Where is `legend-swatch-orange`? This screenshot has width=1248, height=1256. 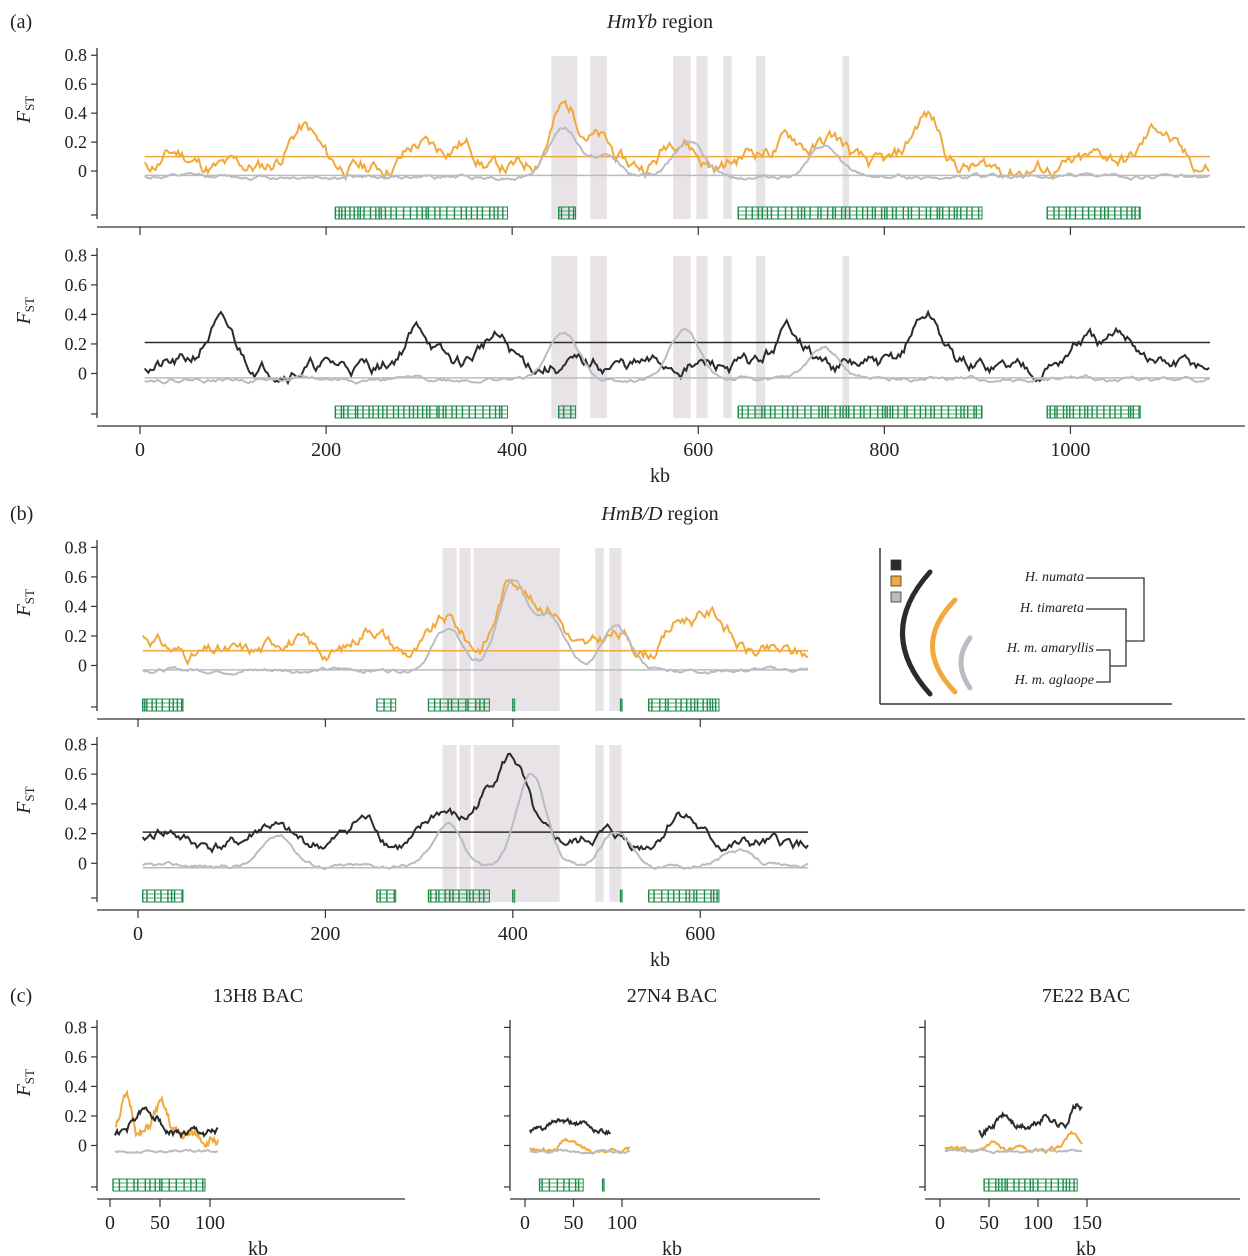 legend-swatch-orange is located at coordinates (896, 581).